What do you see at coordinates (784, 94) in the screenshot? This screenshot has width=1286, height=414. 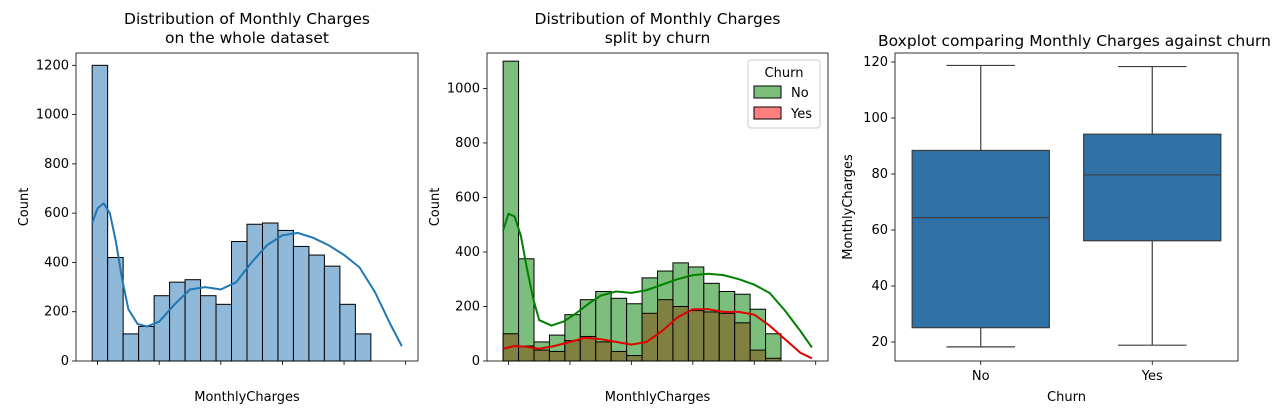 I see `legend: Churn No Yes` at bounding box center [784, 94].